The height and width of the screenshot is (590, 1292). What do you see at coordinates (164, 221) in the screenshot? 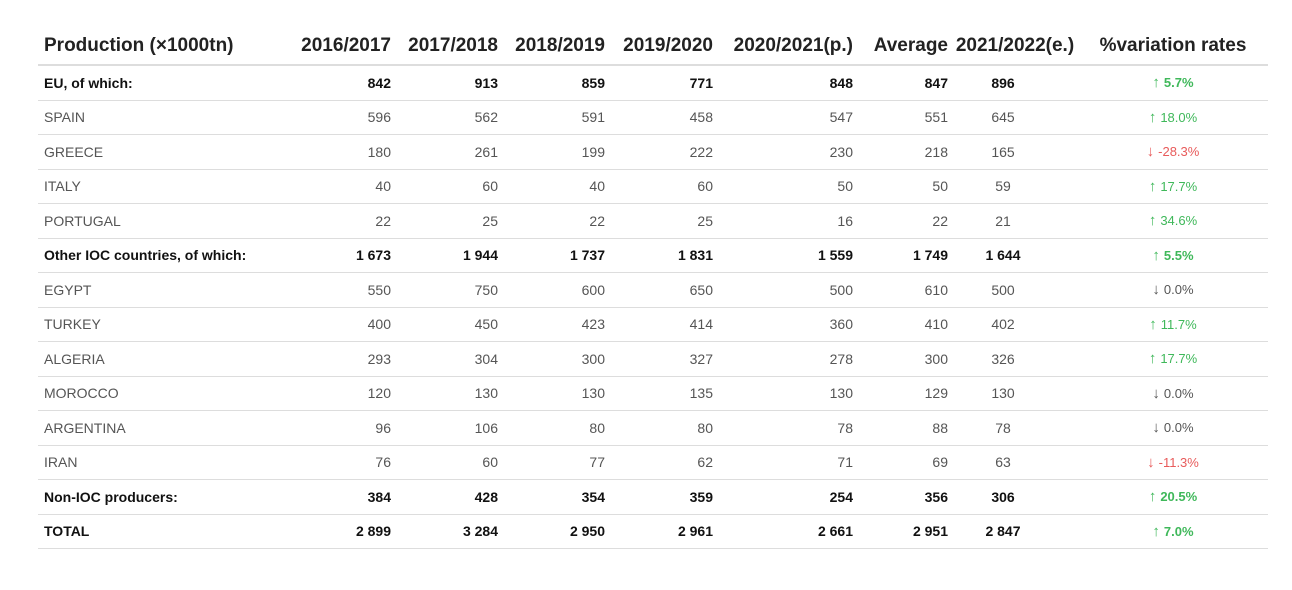
I see `row-label: PORTUGAL` at bounding box center [164, 221].